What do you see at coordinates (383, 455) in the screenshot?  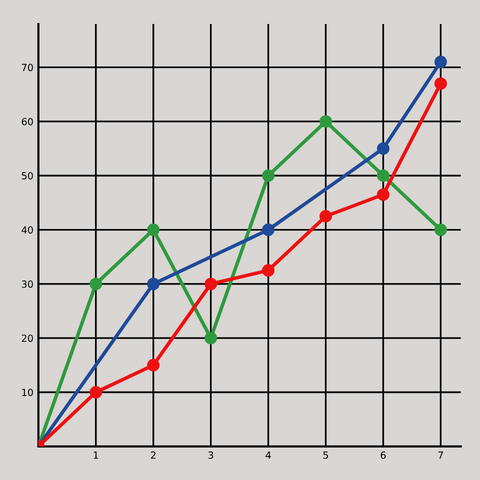 I see `x-tick-label: 6` at bounding box center [383, 455].